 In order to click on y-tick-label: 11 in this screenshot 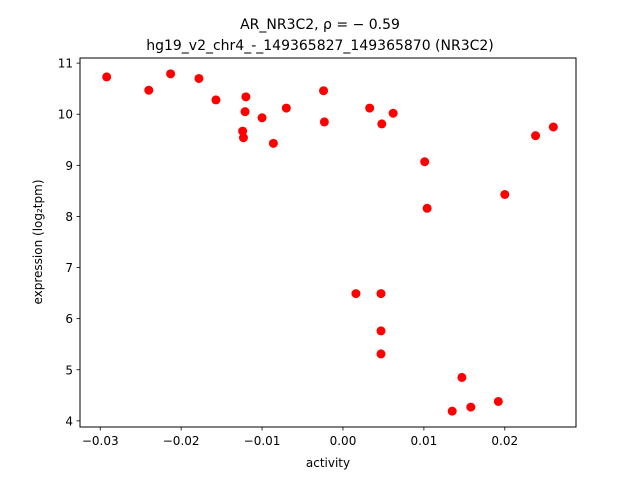, I will do `click(65, 64)`.